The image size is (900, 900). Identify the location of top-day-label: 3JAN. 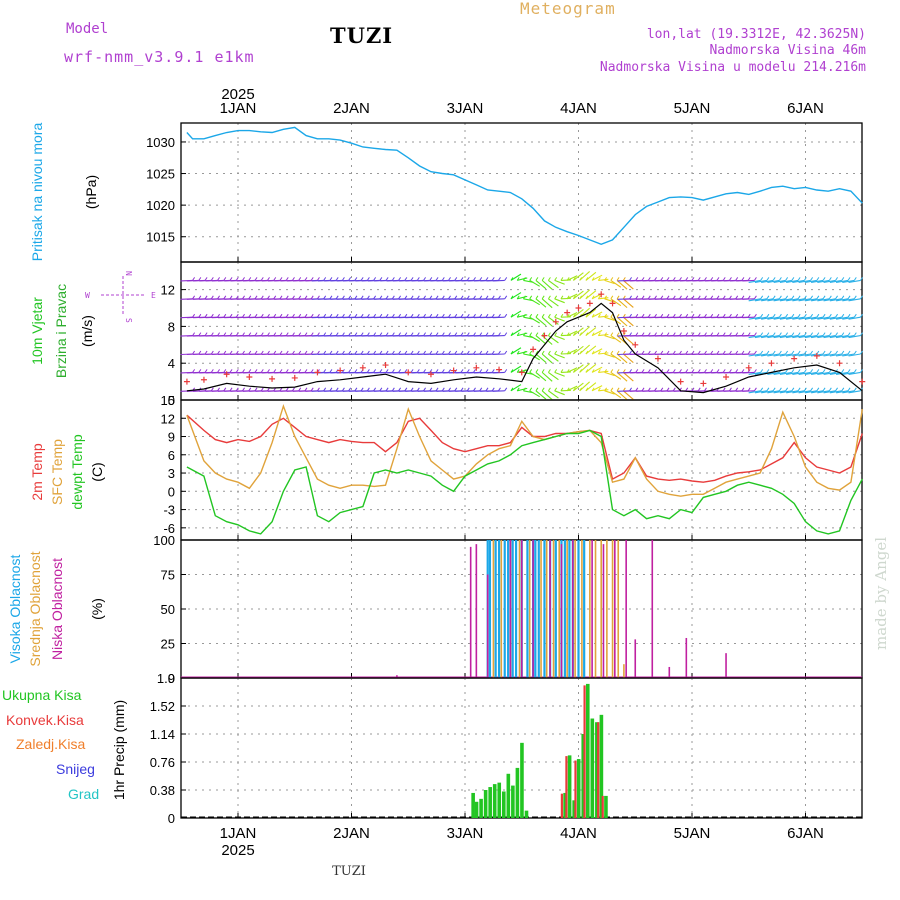
(465, 108).